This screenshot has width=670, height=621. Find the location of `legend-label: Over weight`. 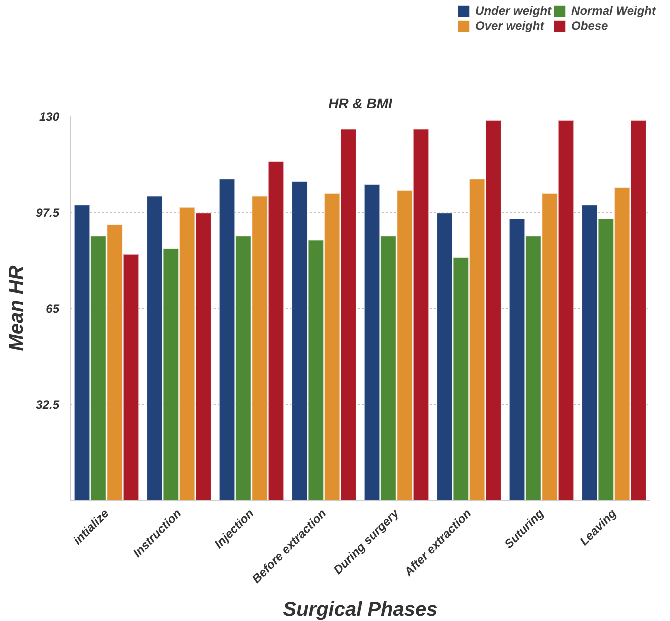

legend-label: Over weight is located at coordinates (510, 26).